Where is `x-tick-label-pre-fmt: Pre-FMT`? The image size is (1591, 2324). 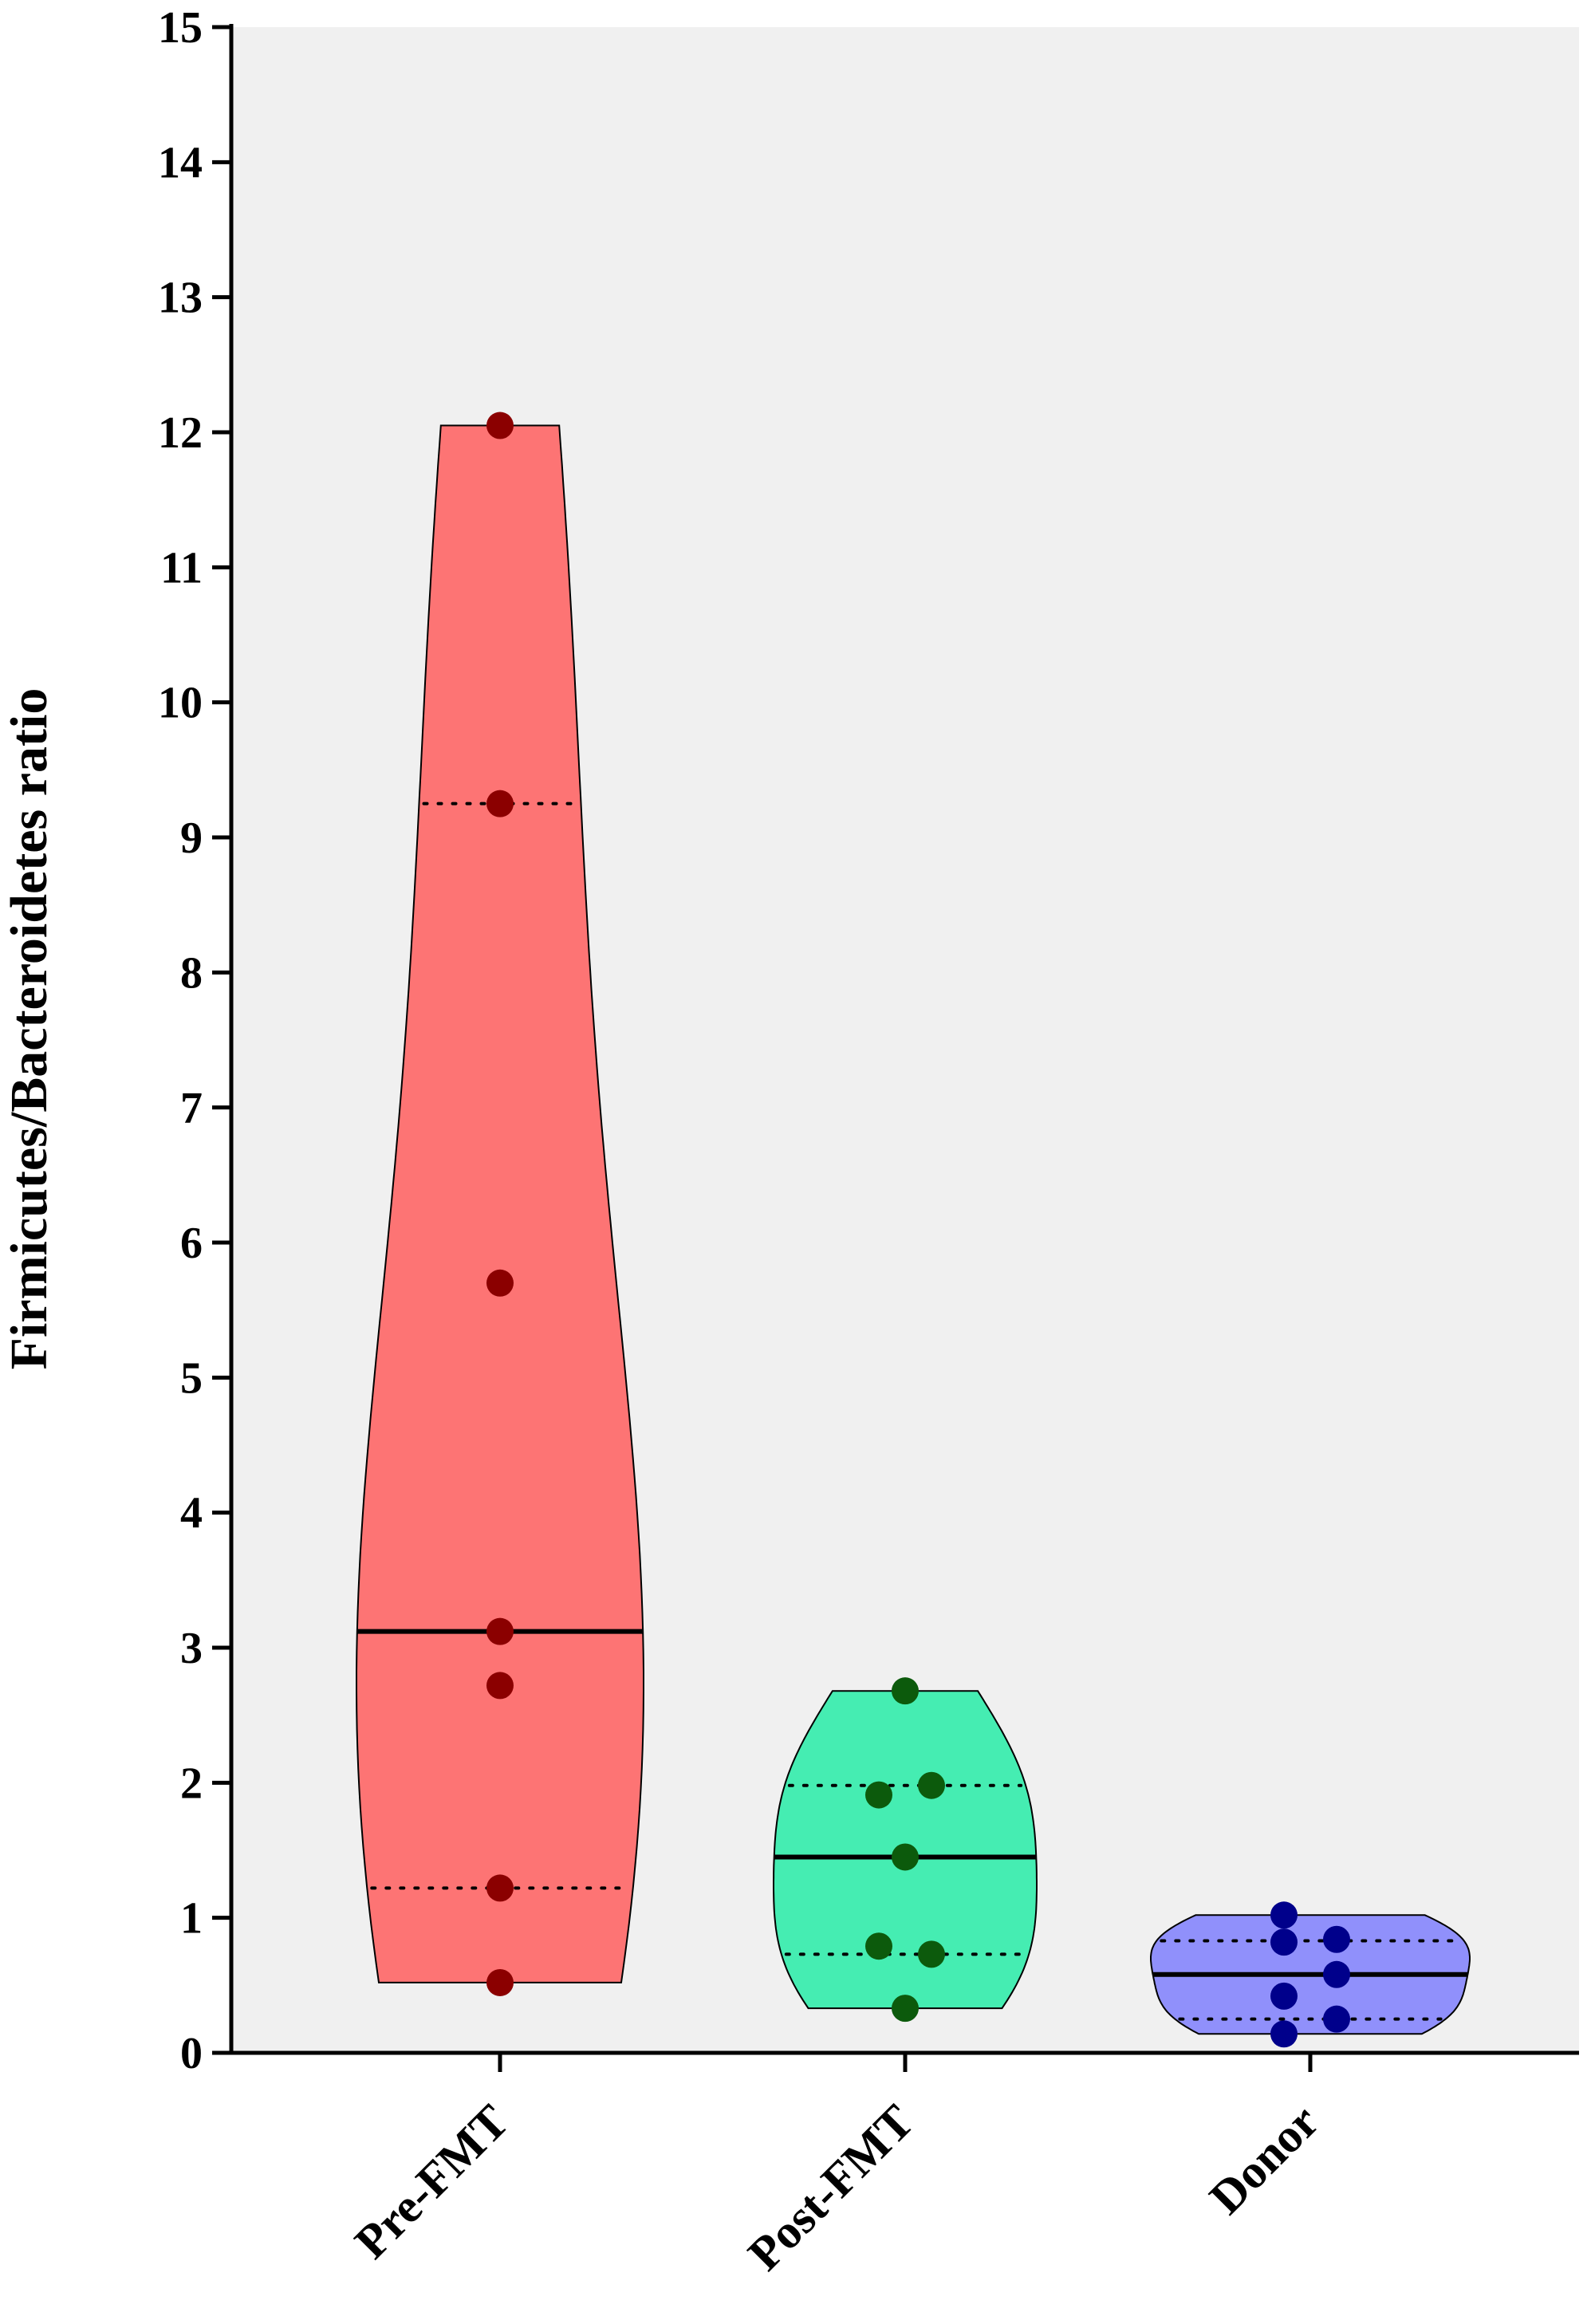
x-tick-label-pre-fmt: Pre-FMT is located at coordinates (431, 2182).